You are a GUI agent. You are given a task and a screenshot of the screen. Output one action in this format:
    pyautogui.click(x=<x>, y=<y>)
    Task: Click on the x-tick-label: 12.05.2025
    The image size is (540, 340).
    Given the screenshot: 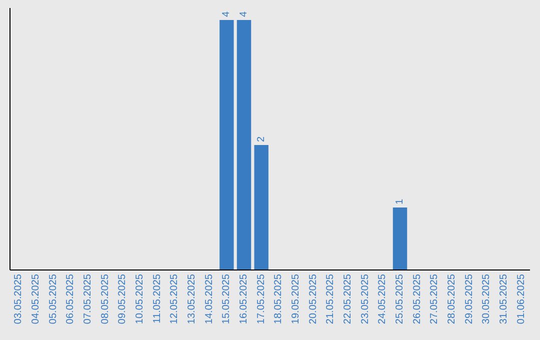 What is the action you would take?
    pyautogui.click(x=174, y=299)
    